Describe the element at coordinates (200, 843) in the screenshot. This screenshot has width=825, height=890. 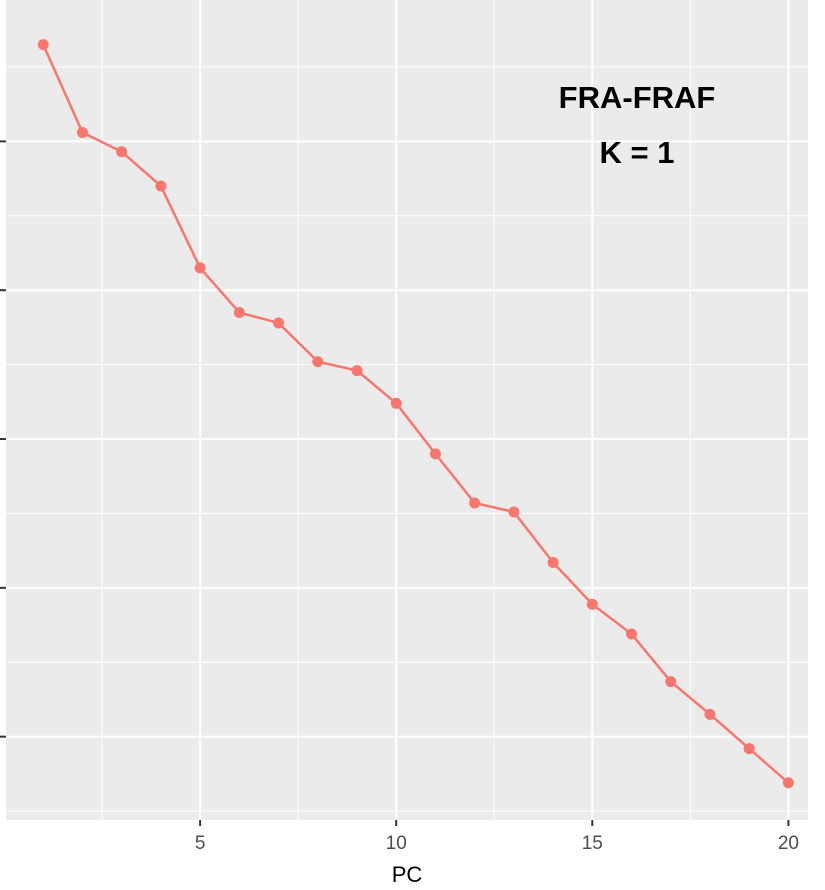
I see `x-tick-label: 5` at that location.